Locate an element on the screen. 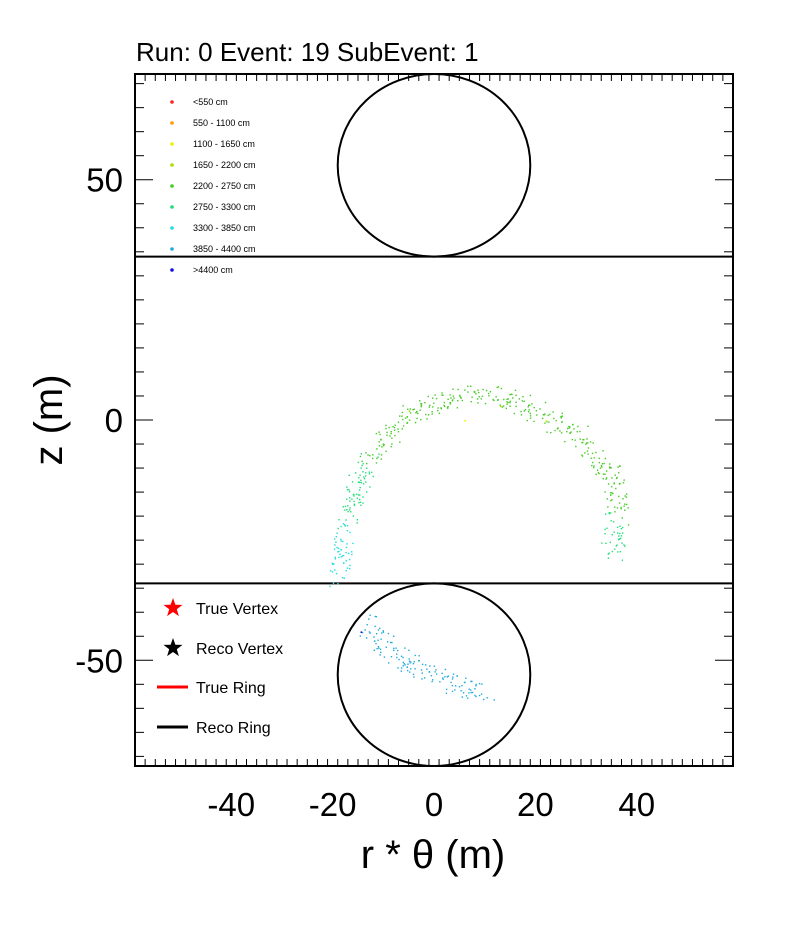 The width and height of the screenshot is (796, 935). legend-label: 1100 - 1650 cm is located at coordinates (224, 144).